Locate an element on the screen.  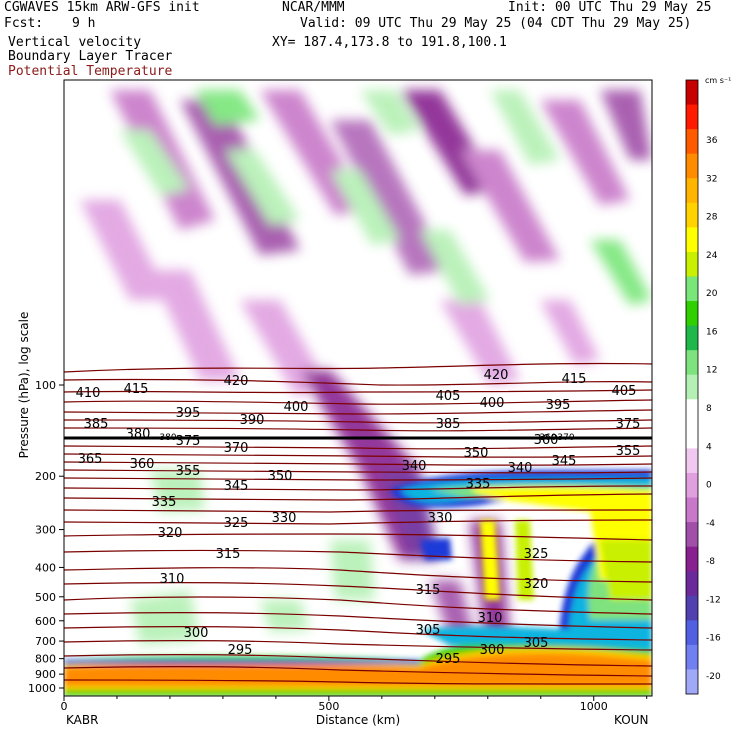
colorbar-label: 4 is located at coordinates (709, 447).